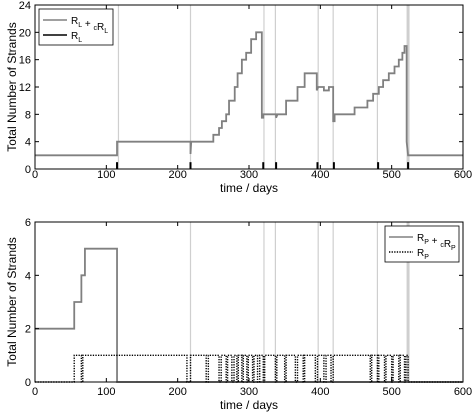  I want to click on y-tick-label: 6, so click(28, 223).